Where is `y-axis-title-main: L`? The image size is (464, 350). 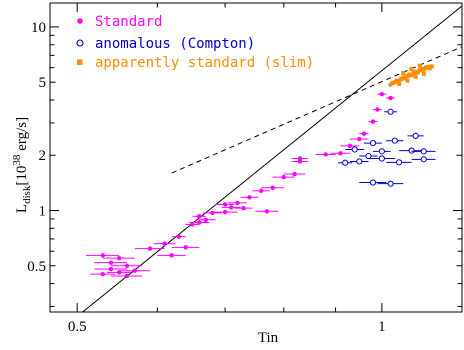
y-axis-title-main: L is located at coordinates (22, 208).